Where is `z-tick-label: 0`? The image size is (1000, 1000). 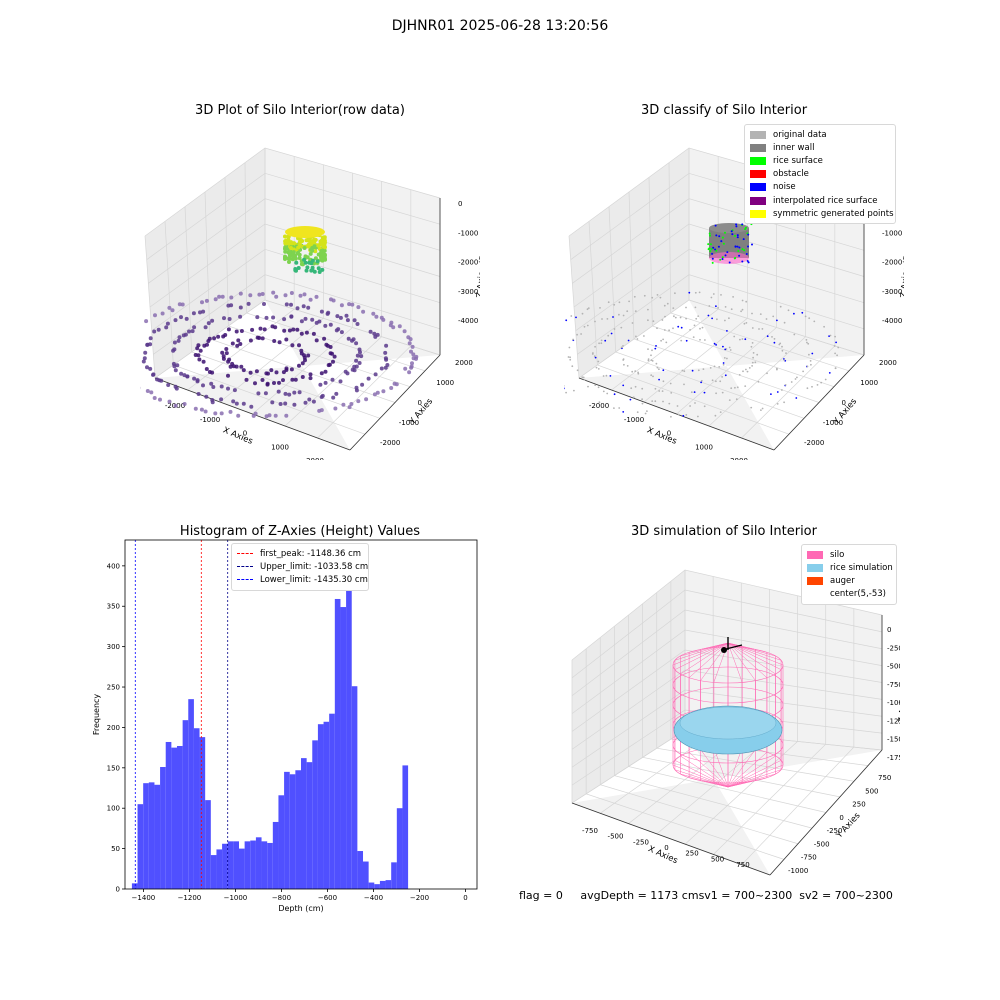
z-tick-label: 0 is located at coordinates (889, 630).